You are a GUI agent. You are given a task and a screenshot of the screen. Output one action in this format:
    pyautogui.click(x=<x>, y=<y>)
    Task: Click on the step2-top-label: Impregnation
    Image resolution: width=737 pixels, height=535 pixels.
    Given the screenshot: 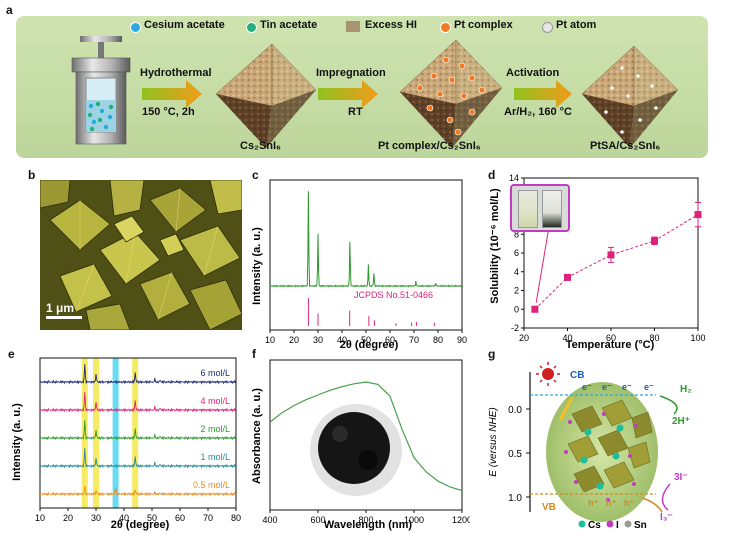 What is the action you would take?
    pyautogui.click(x=351, y=73)
    